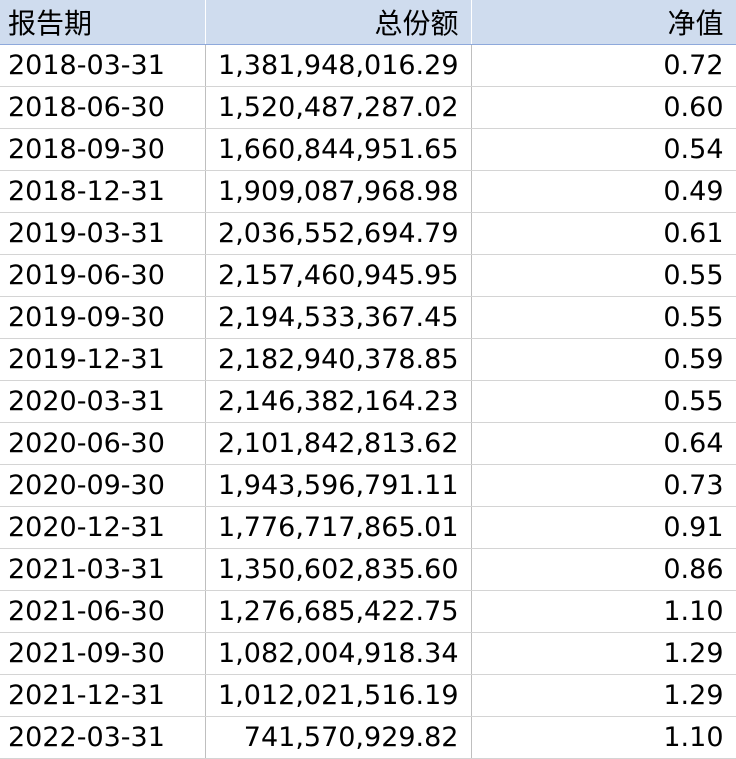  Describe the element at coordinates (338, 233) in the screenshot. I see `total-shares-cell: 2,036,552,694.79` at that location.